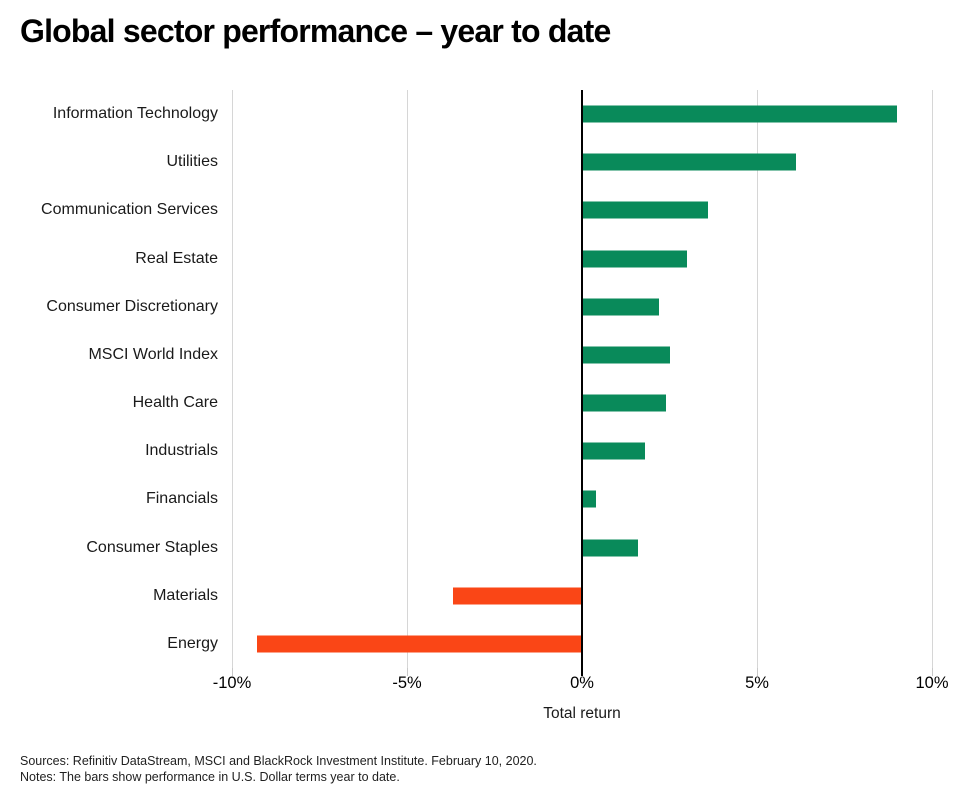 Image resolution: width=976 pixels, height=805 pixels. What do you see at coordinates (181, 499) in the screenshot?
I see `category-label-financials: Financials` at bounding box center [181, 499].